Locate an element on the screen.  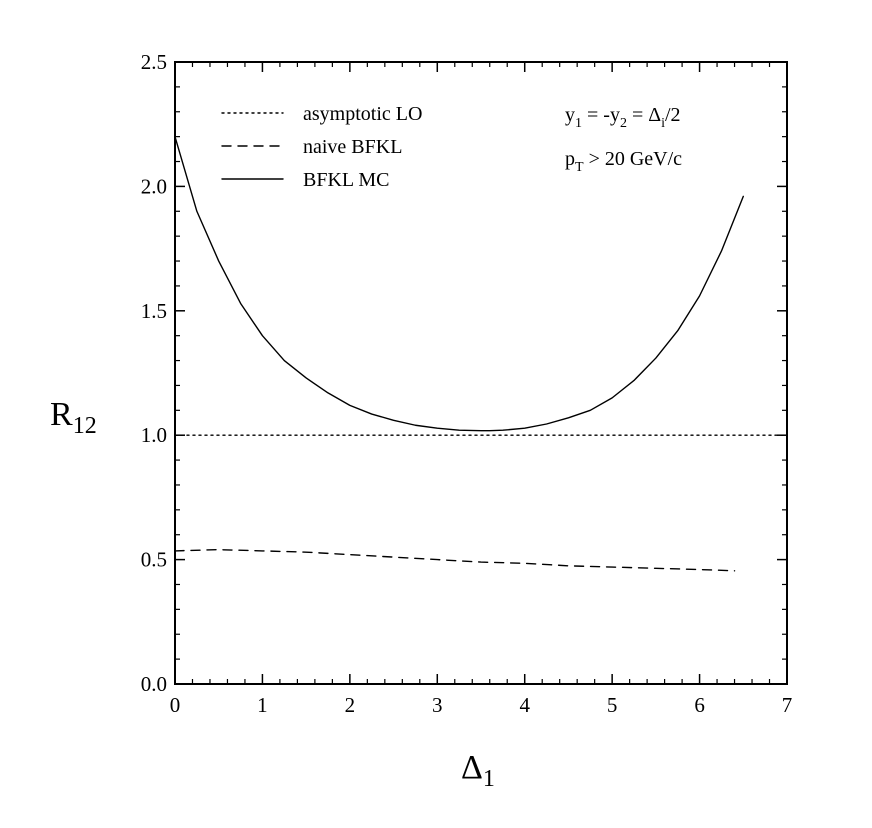
annotation-pt-cut: pT > 20 GeV/c is located at coordinates (623, 161).